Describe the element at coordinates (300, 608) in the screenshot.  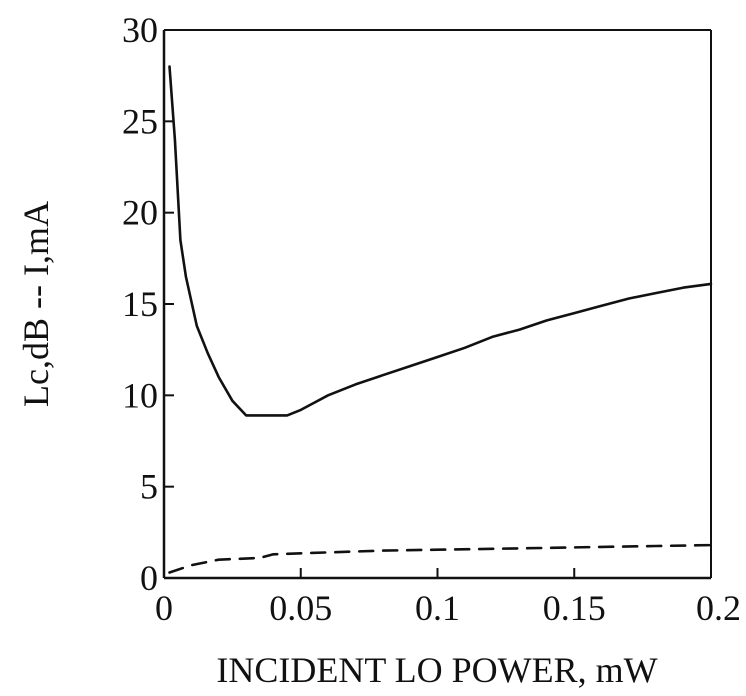
I see `x-tick-label: 0.05` at that location.